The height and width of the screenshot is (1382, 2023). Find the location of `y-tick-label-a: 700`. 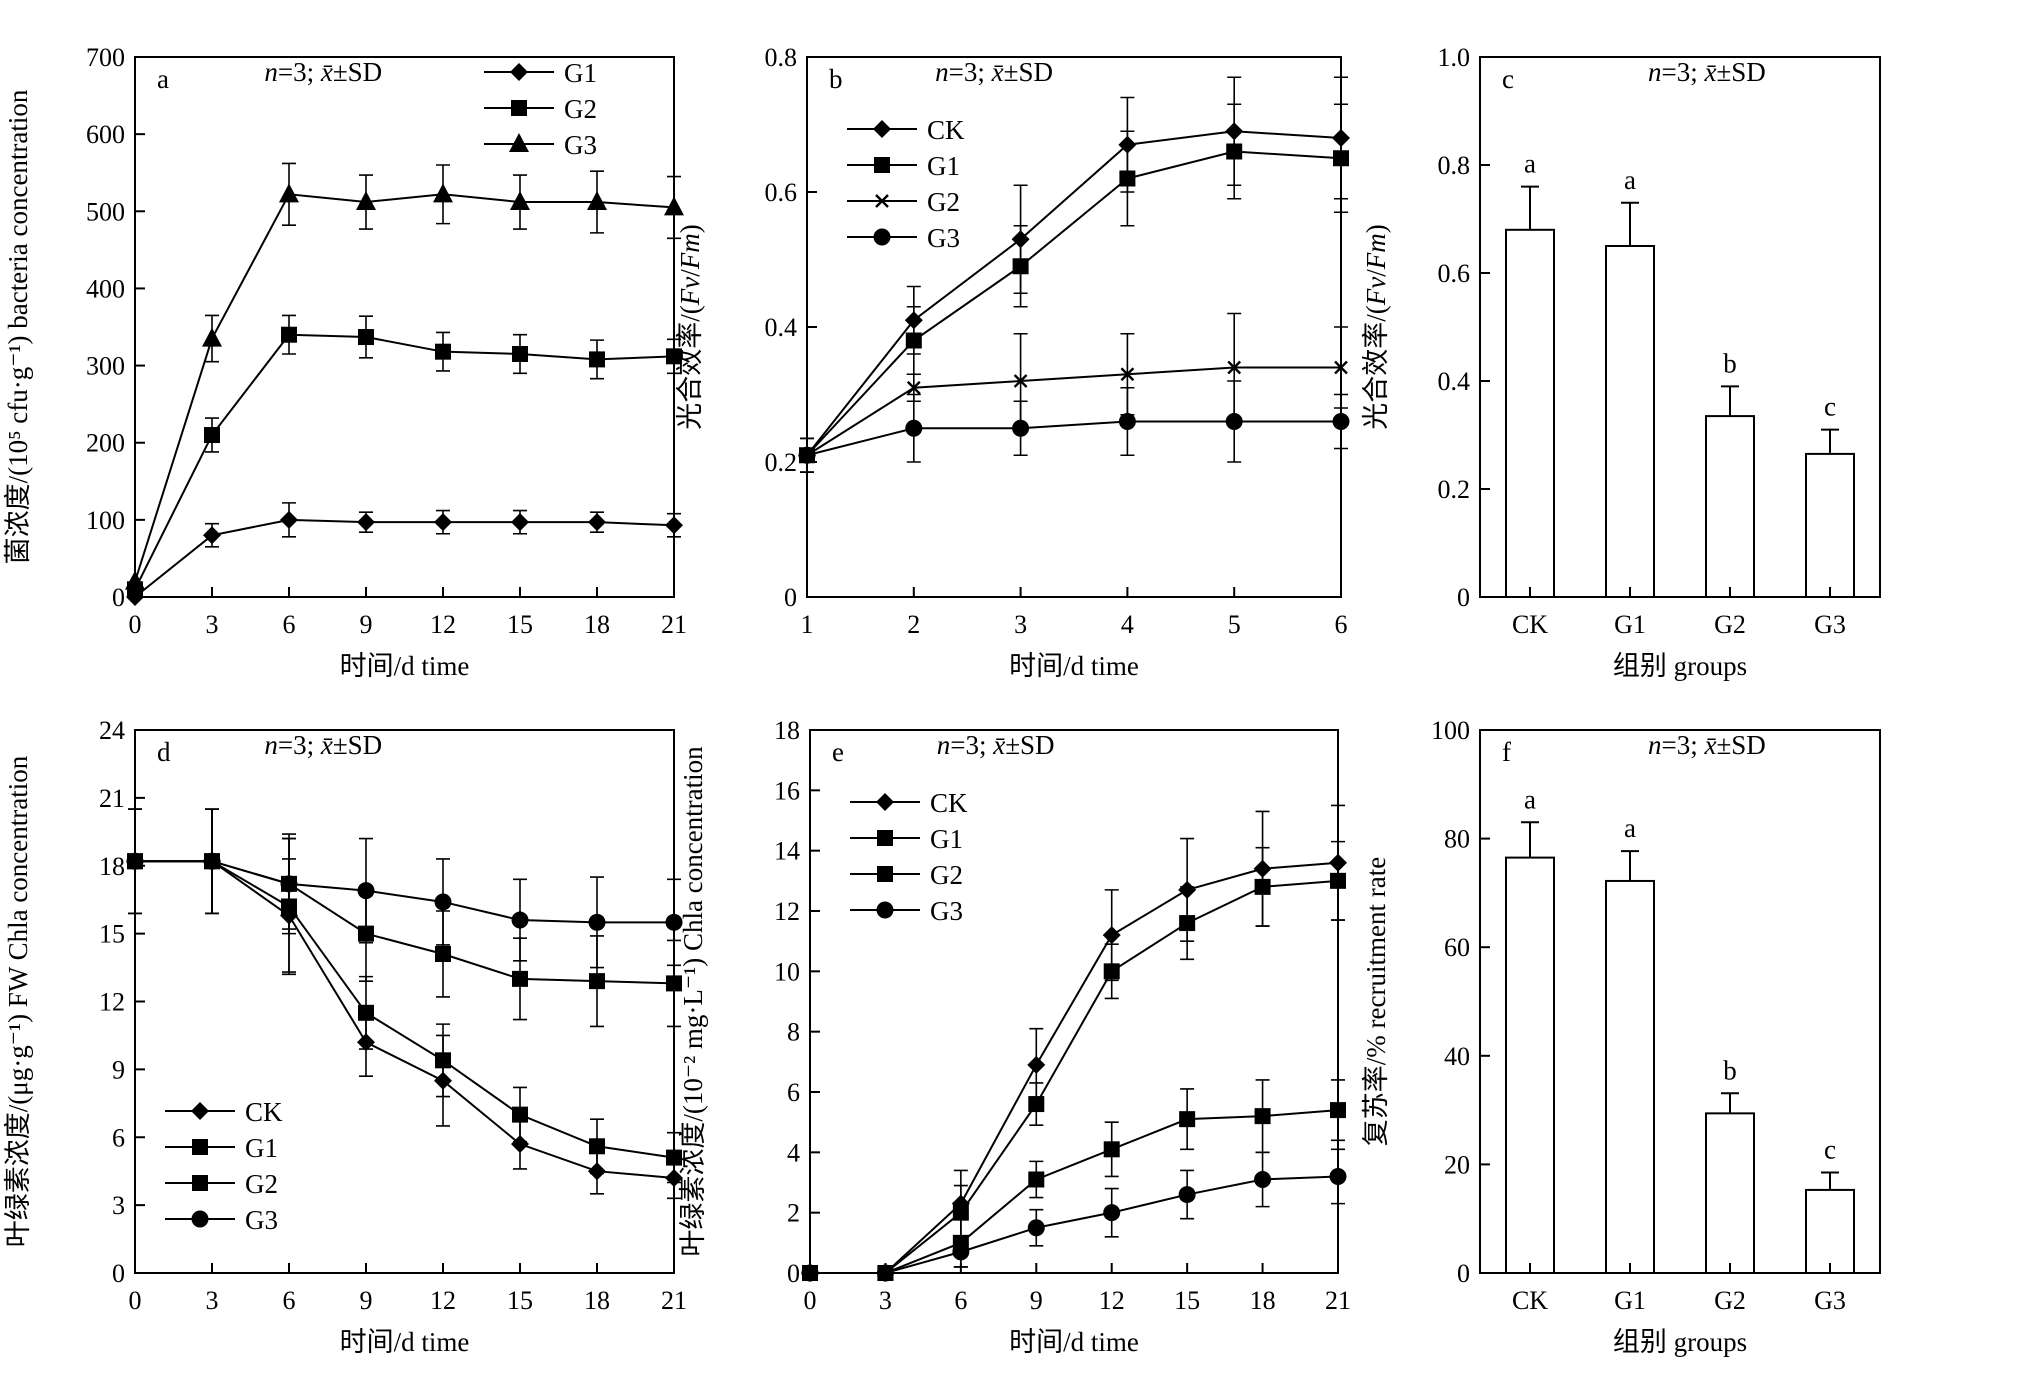

y-tick-label-a: 700 is located at coordinates (105, 57).